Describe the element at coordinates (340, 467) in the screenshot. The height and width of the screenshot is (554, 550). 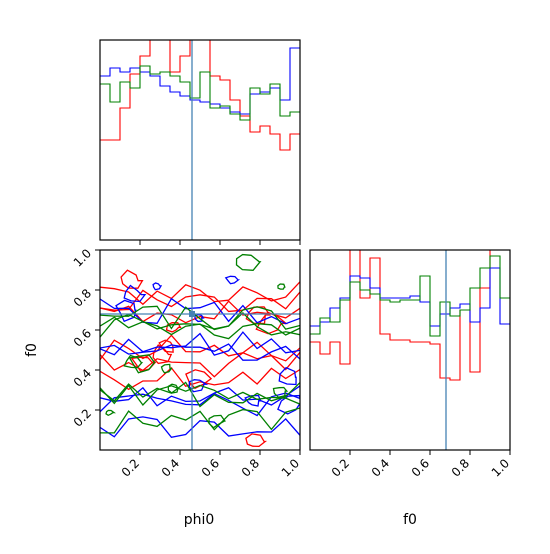
I see `f0-hist-xtick-label-0: 0.2` at that location.